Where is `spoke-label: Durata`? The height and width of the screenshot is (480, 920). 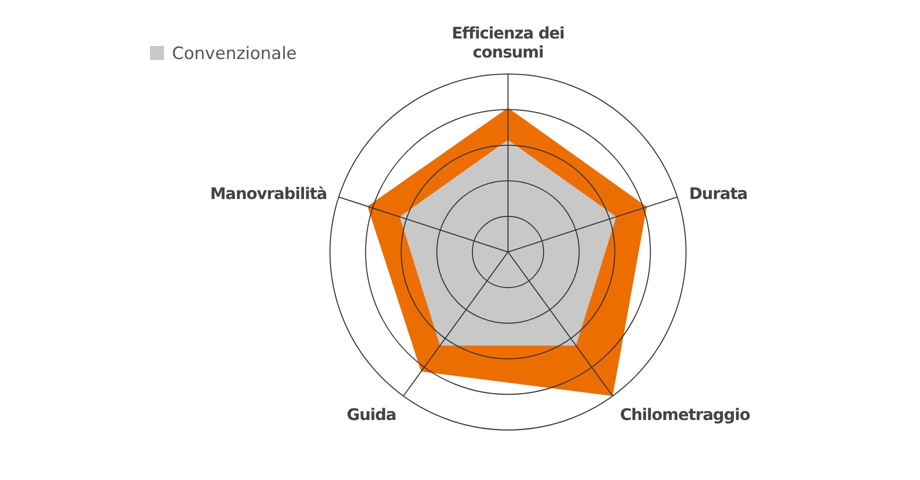
spoke-label: Durata is located at coordinates (718, 194).